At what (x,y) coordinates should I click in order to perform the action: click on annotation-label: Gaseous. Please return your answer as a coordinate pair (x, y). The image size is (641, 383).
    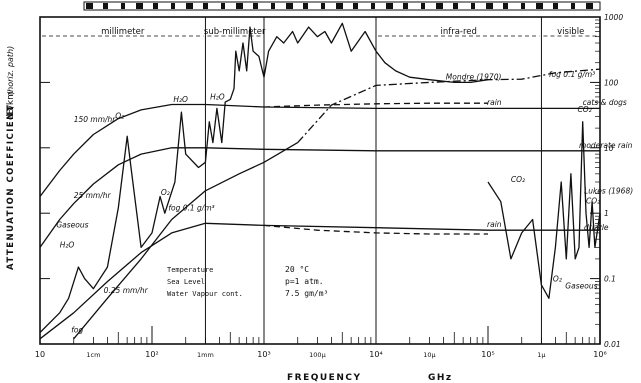
    Looking at the image, I should click on (581, 286).